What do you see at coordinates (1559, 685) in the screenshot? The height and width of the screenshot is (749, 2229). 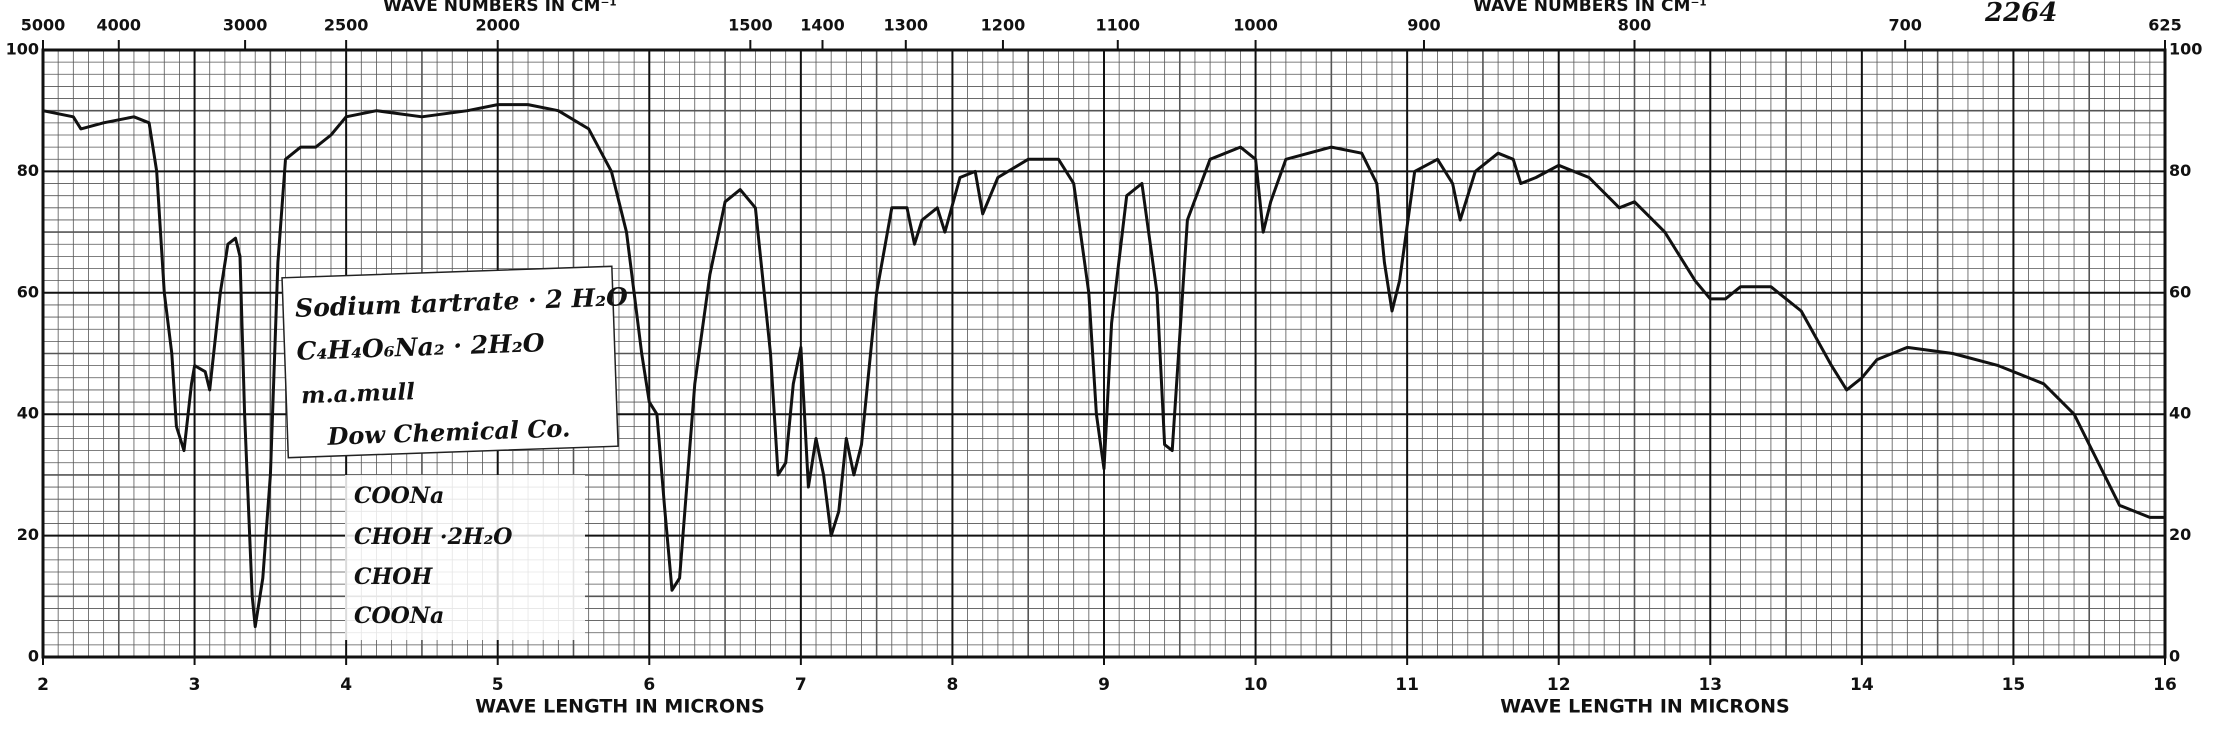 I see `x-tick-label: 12` at bounding box center [1559, 685].